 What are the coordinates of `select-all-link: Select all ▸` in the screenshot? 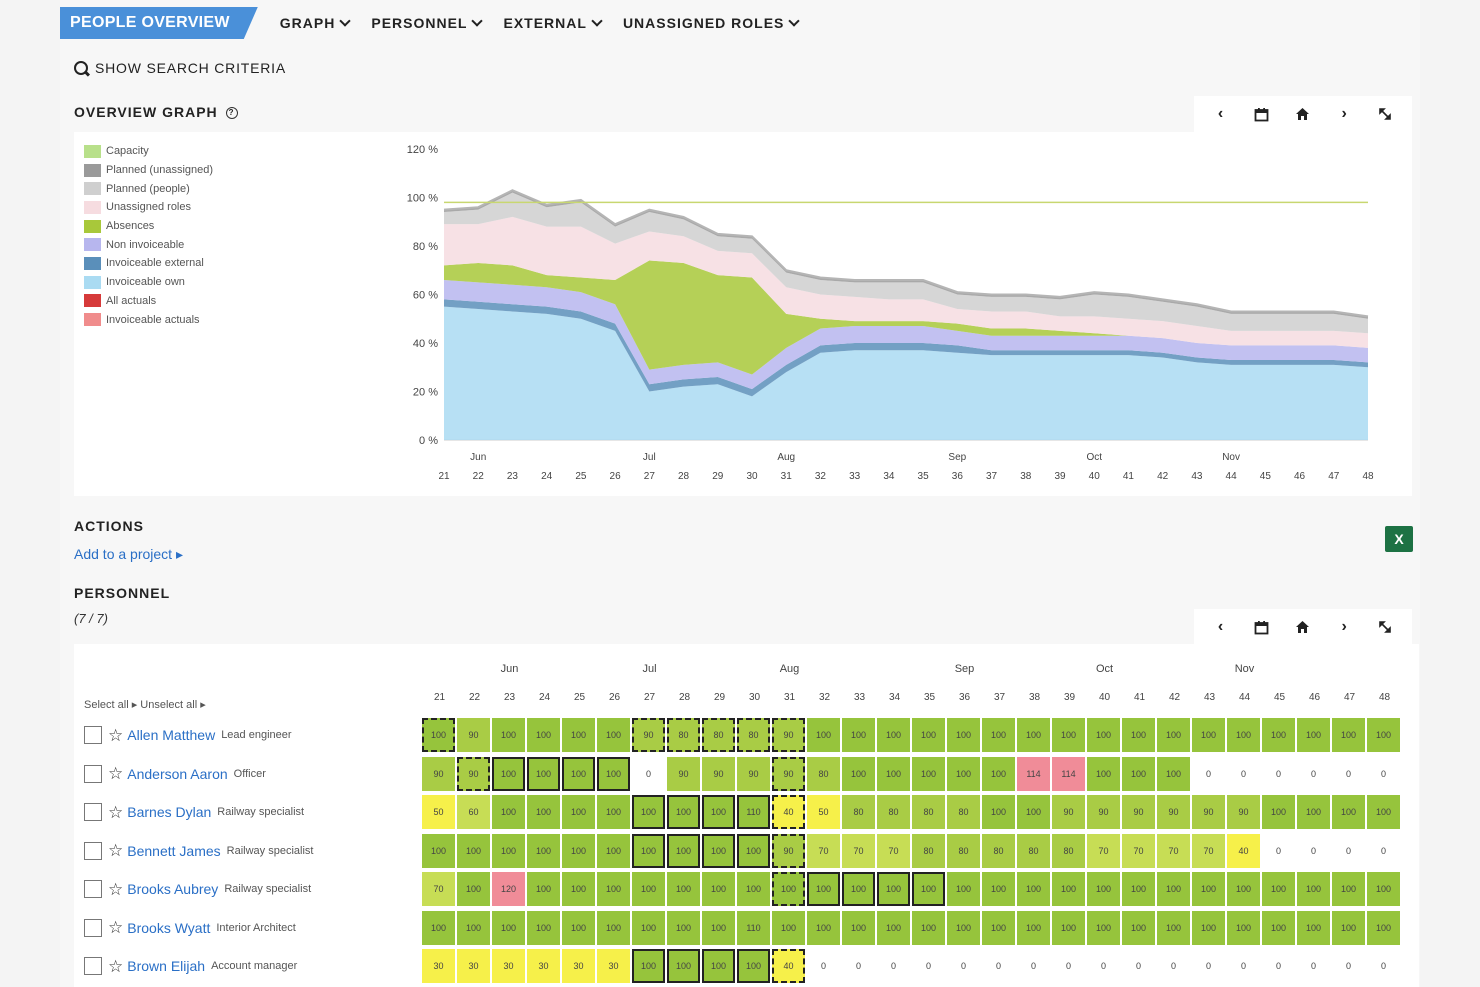 It's located at (111, 705).